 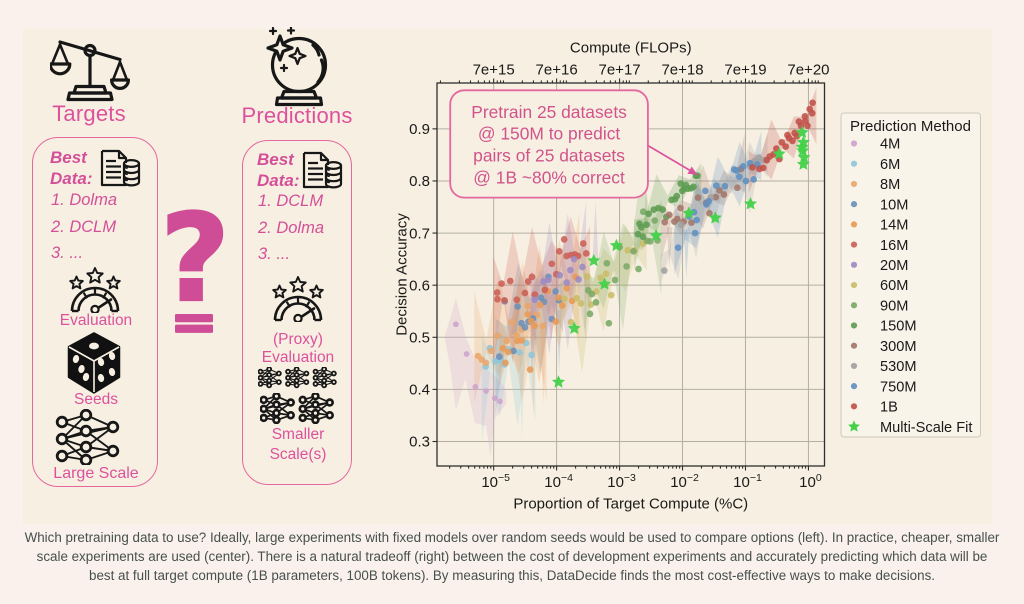 I want to click on legend-label: Multi-Scale Fit, so click(x=926, y=428).